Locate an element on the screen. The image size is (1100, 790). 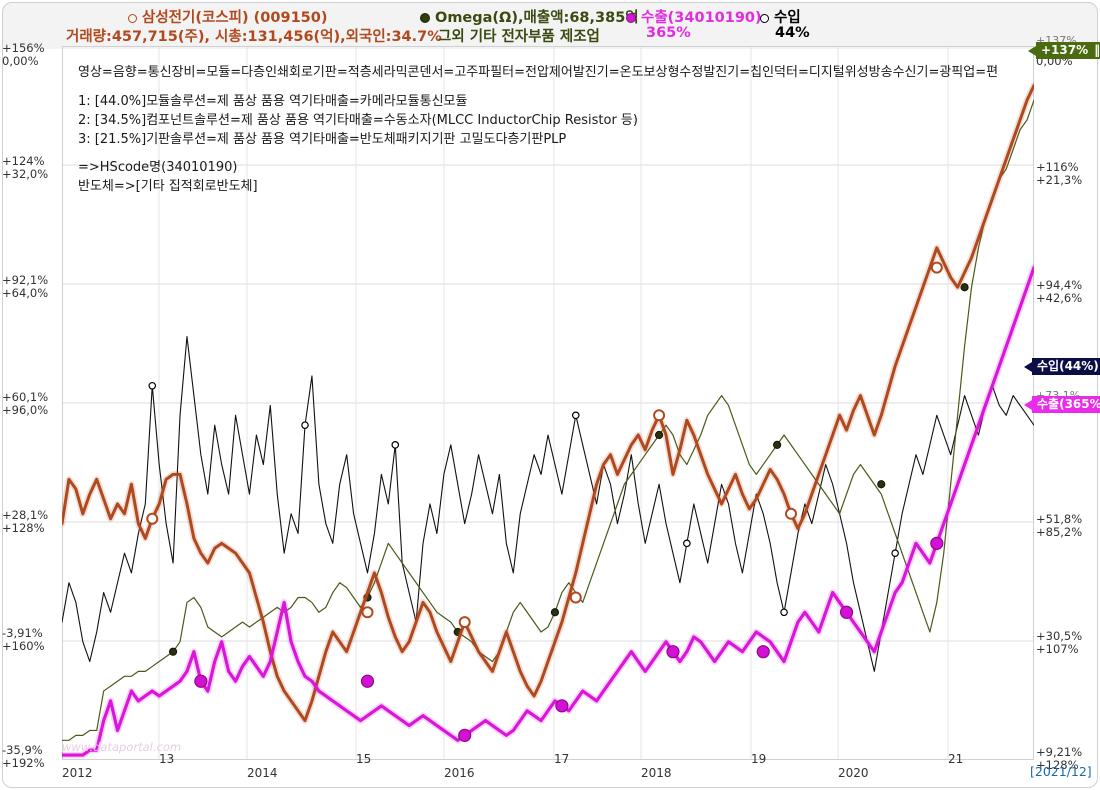
y-axis-left-tick-2: +92,1% +64,0% is located at coordinates (25, 286).